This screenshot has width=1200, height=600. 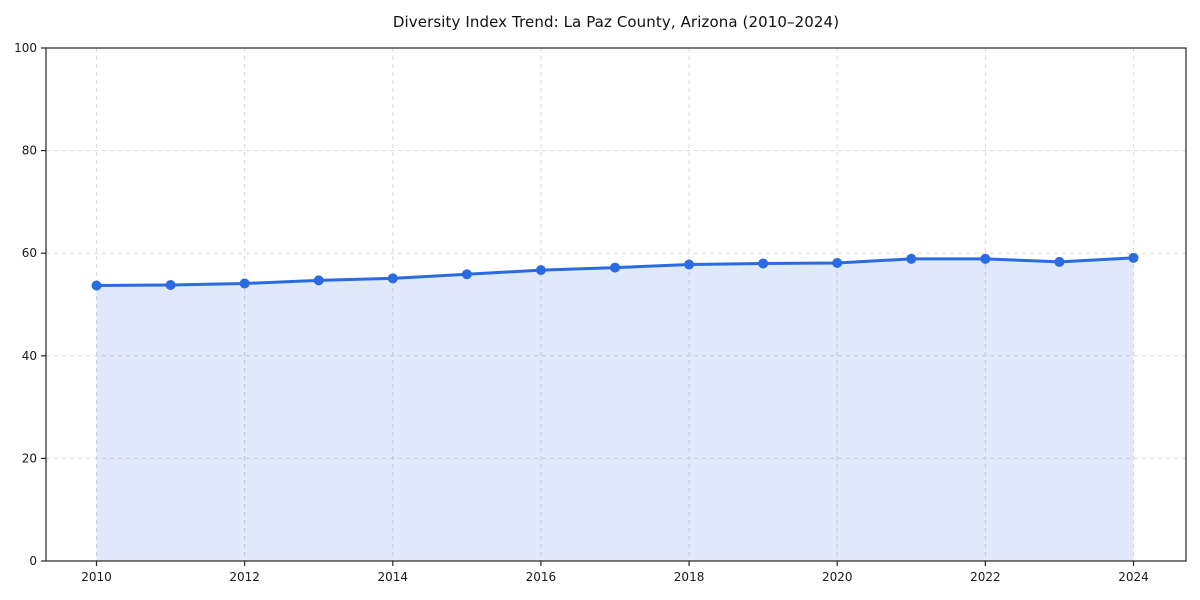 What do you see at coordinates (29, 253) in the screenshot?
I see `y-tick-label: 60` at bounding box center [29, 253].